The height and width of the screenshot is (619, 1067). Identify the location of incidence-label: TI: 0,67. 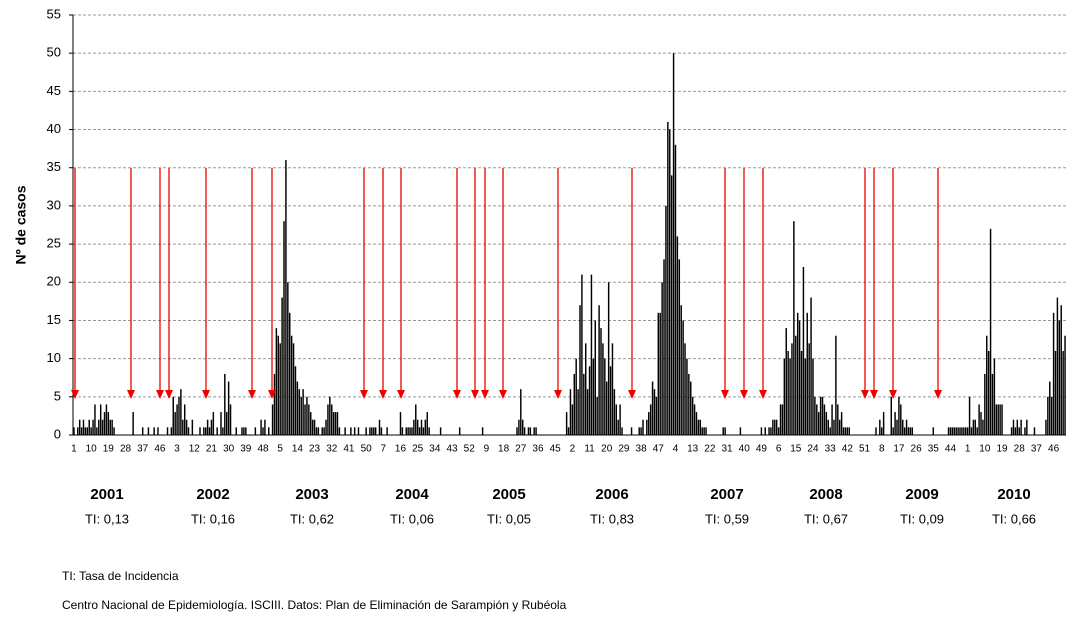
(826, 518).